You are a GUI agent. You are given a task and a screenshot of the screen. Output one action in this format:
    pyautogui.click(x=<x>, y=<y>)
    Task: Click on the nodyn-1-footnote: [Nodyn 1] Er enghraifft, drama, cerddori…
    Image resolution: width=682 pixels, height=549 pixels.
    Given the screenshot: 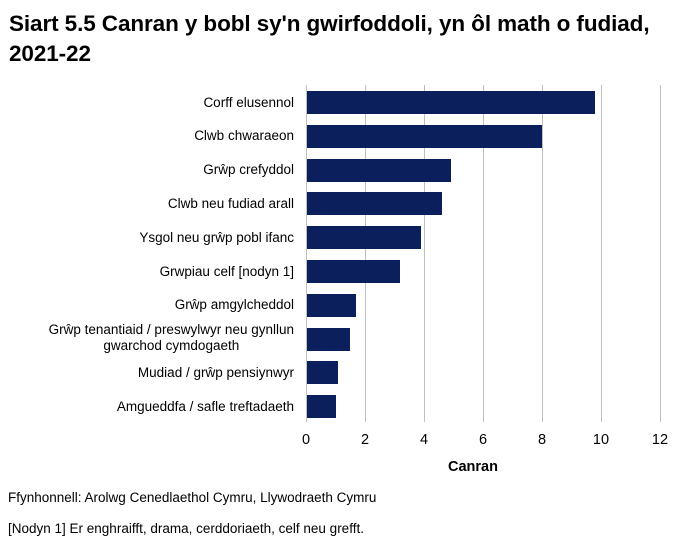 What is the action you would take?
    pyautogui.click(x=186, y=528)
    